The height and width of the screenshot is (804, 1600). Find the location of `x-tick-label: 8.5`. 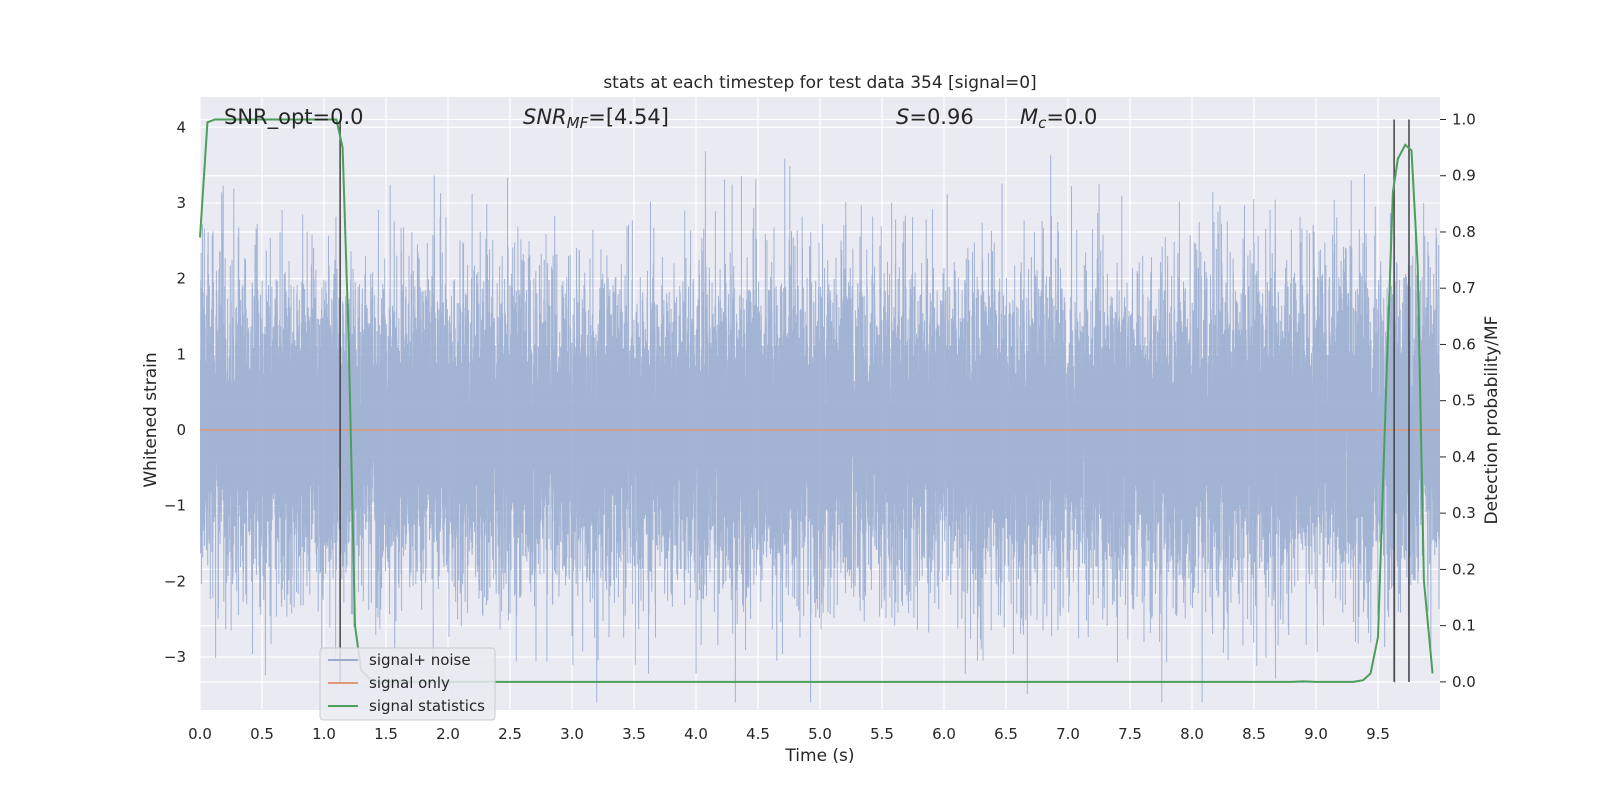

x-tick-label: 8.5 is located at coordinates (1254, 734).